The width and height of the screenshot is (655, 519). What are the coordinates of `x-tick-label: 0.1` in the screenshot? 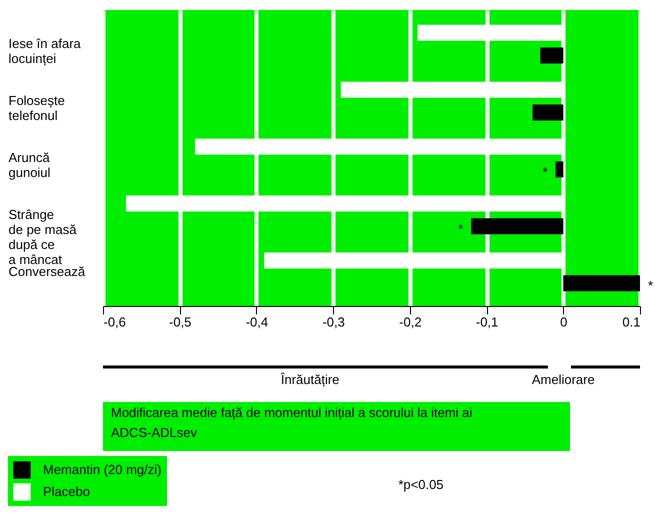 It's located at (631, 322).